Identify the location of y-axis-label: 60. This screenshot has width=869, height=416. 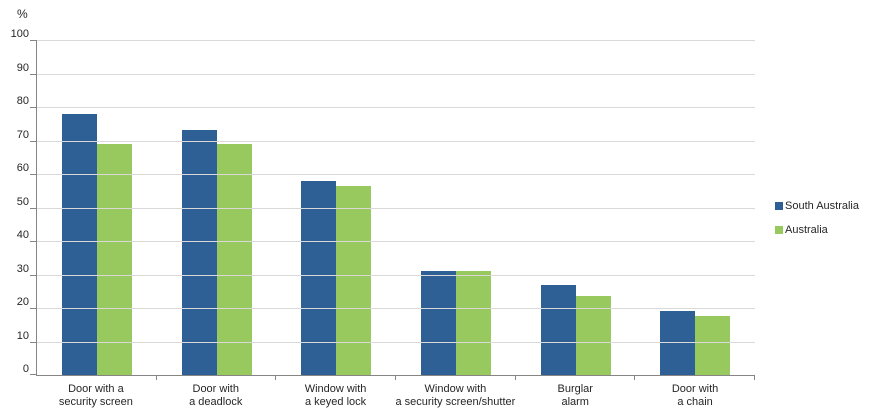
(22, 168).